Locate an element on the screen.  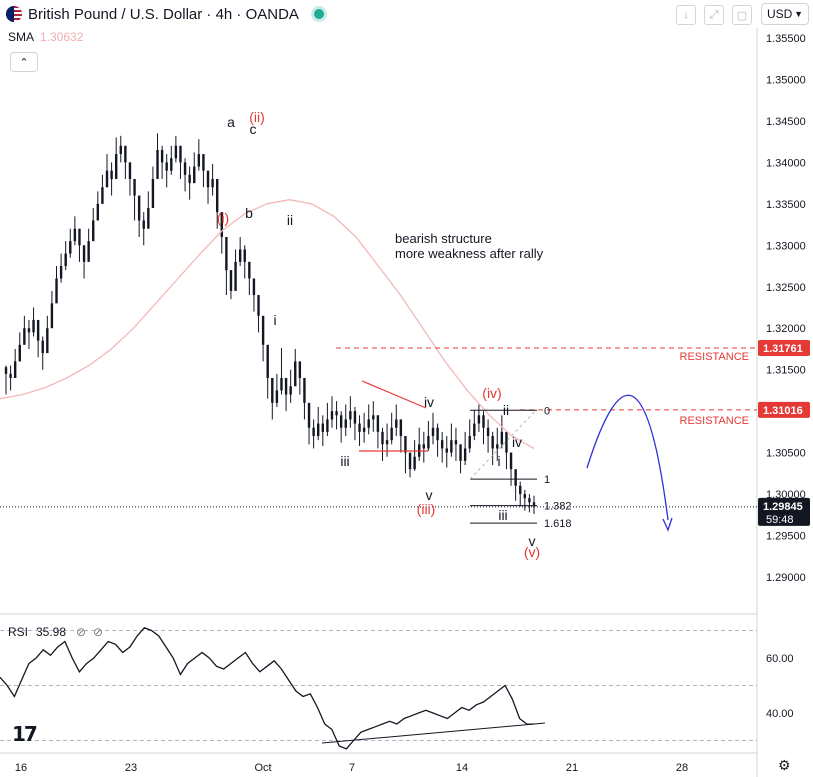
price-tick-label: 1.30500 is located at coordinates (786, 454).